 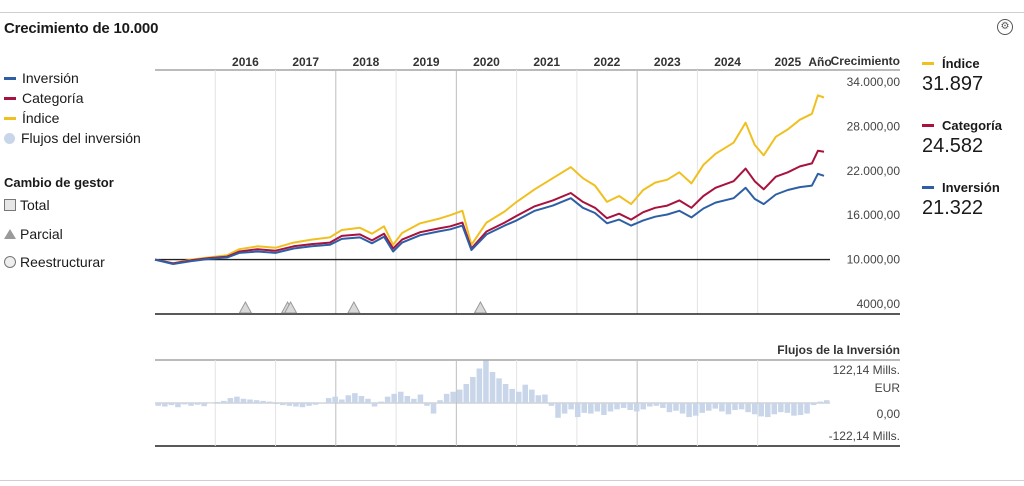 I want to click on x-tick-label: 2021, so click(x=546, y=62).